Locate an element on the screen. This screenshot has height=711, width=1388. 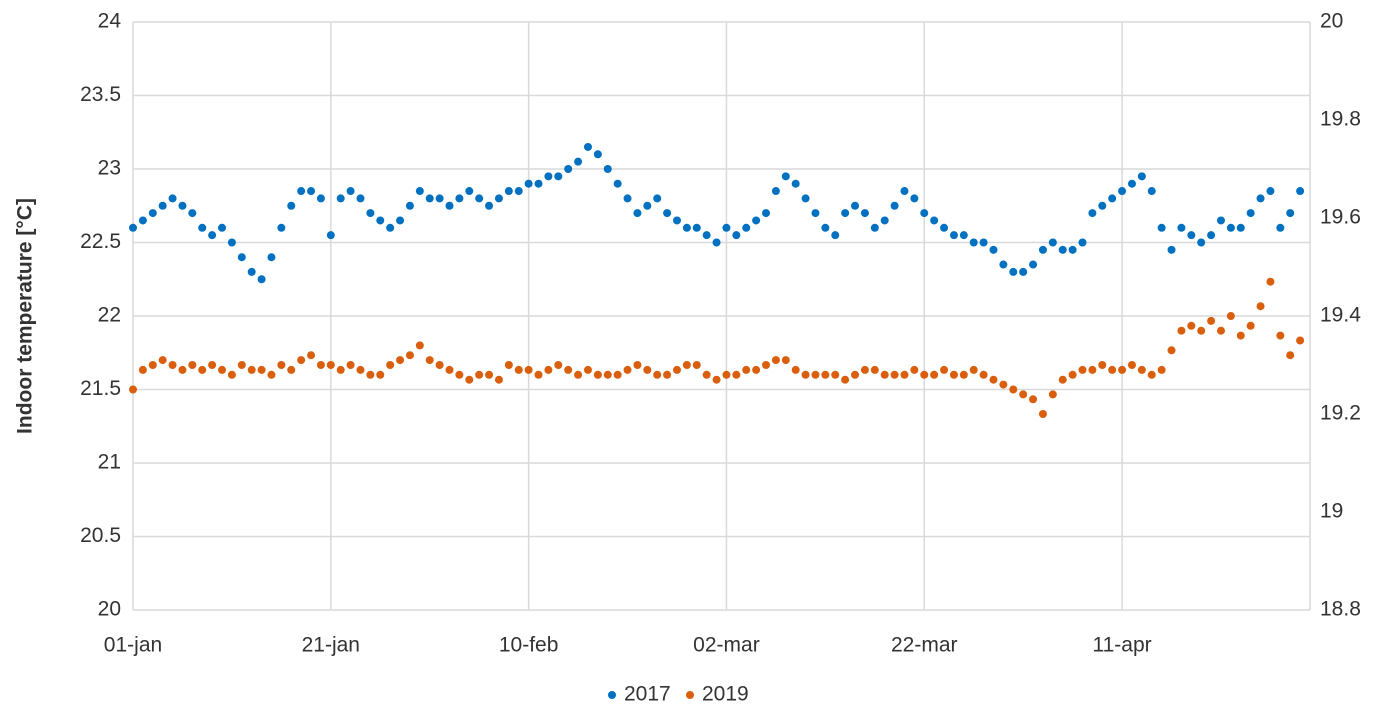
x-tick-label: 02-mar is located at coordinates (726, 645).